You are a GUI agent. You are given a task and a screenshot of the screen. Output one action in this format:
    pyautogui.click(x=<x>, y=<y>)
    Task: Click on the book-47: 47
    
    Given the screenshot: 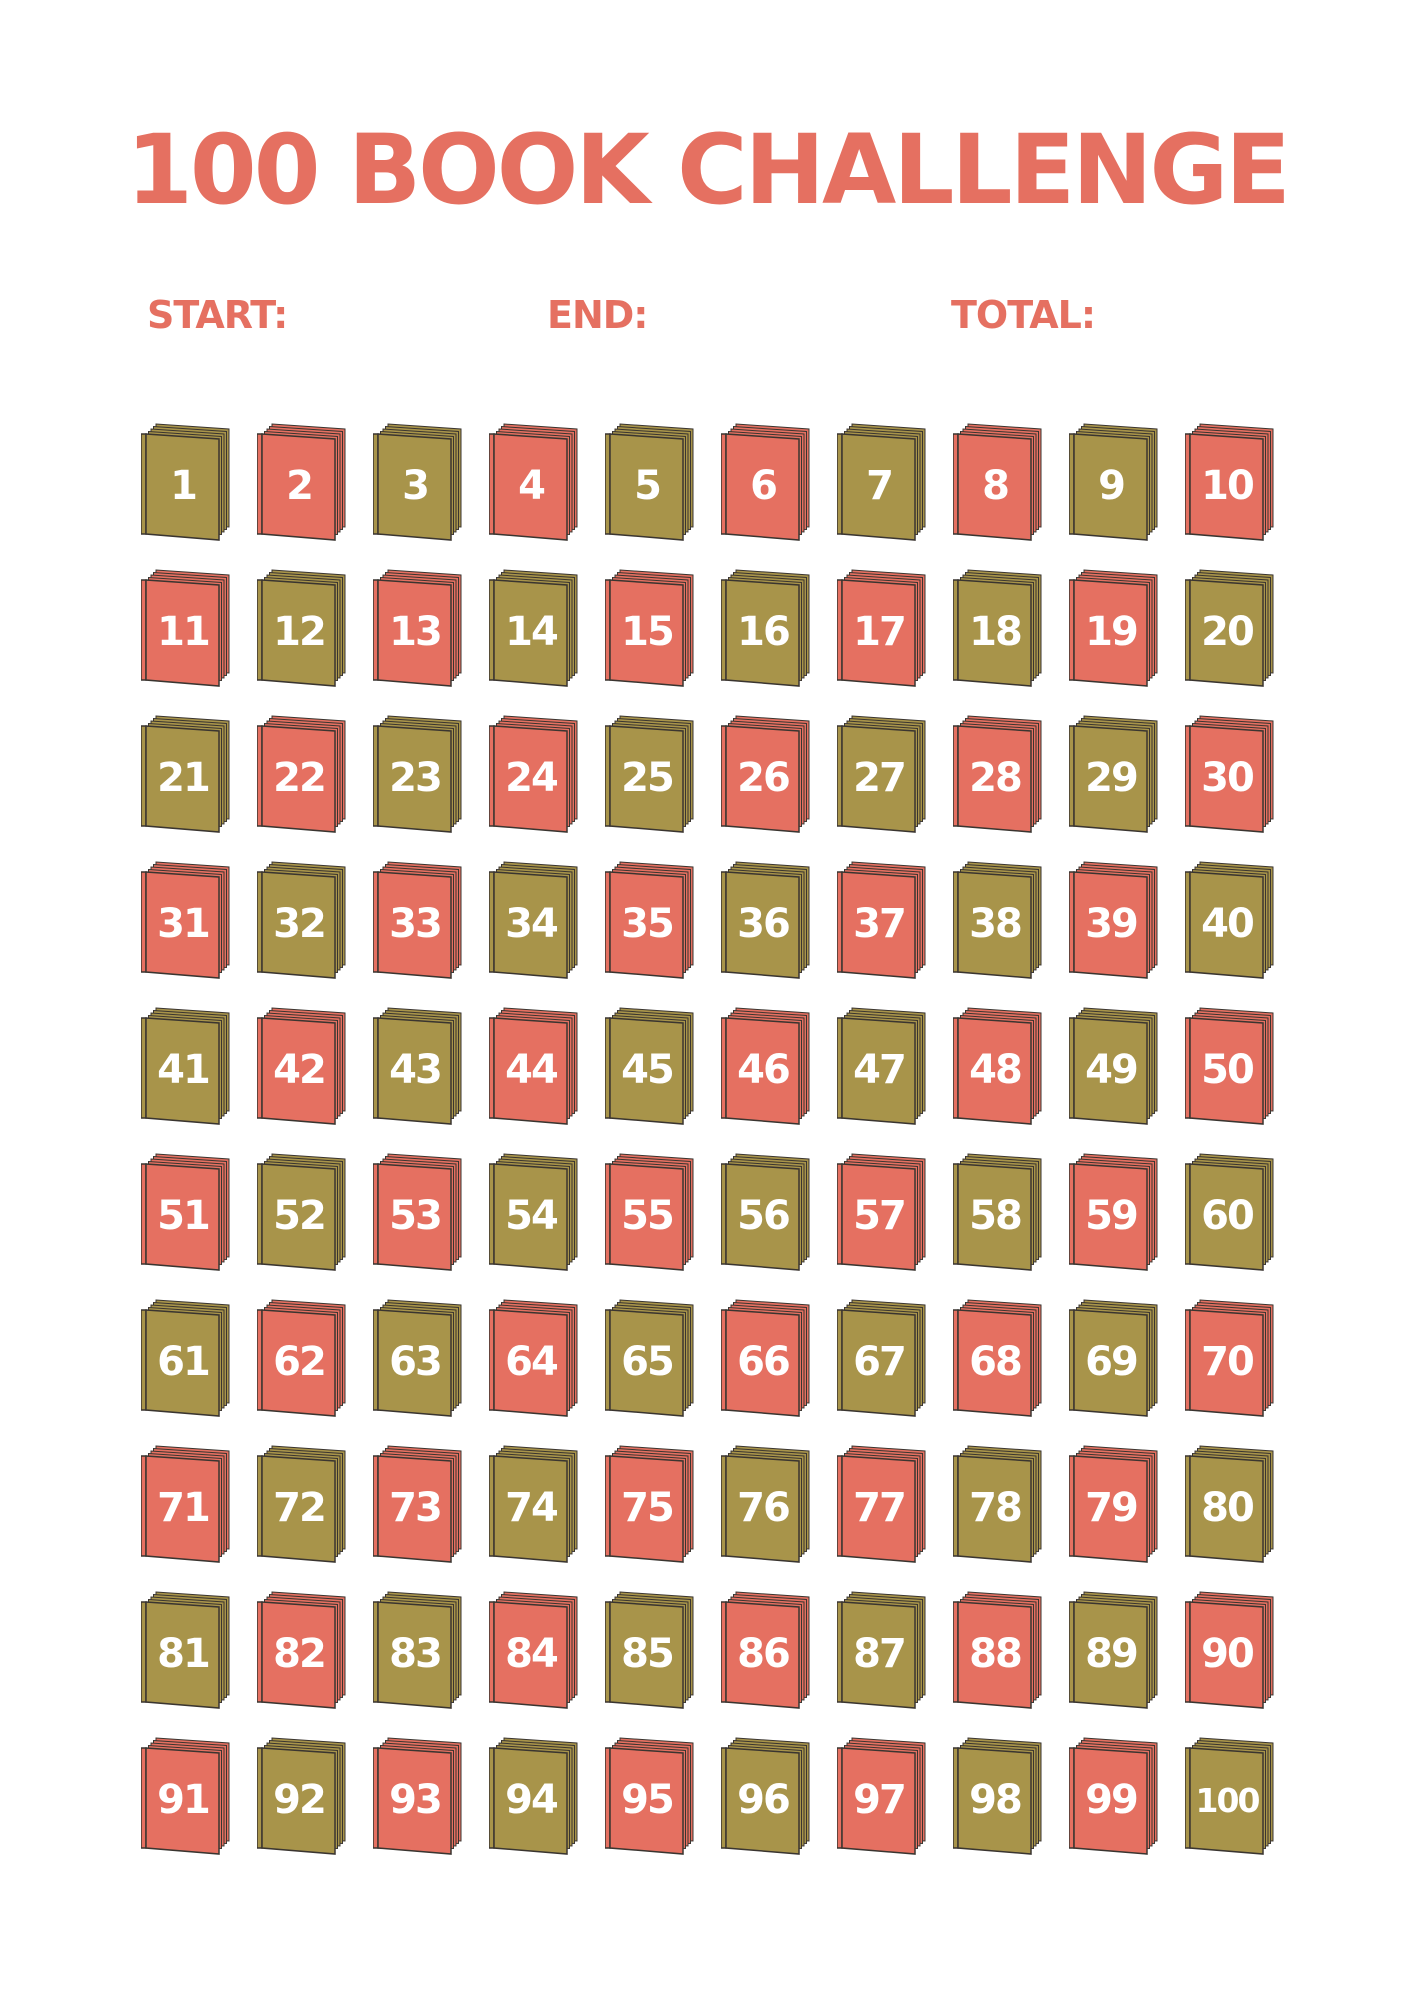 What is the action you would take?
    pyautogui.click(x=883, y=1066)
    